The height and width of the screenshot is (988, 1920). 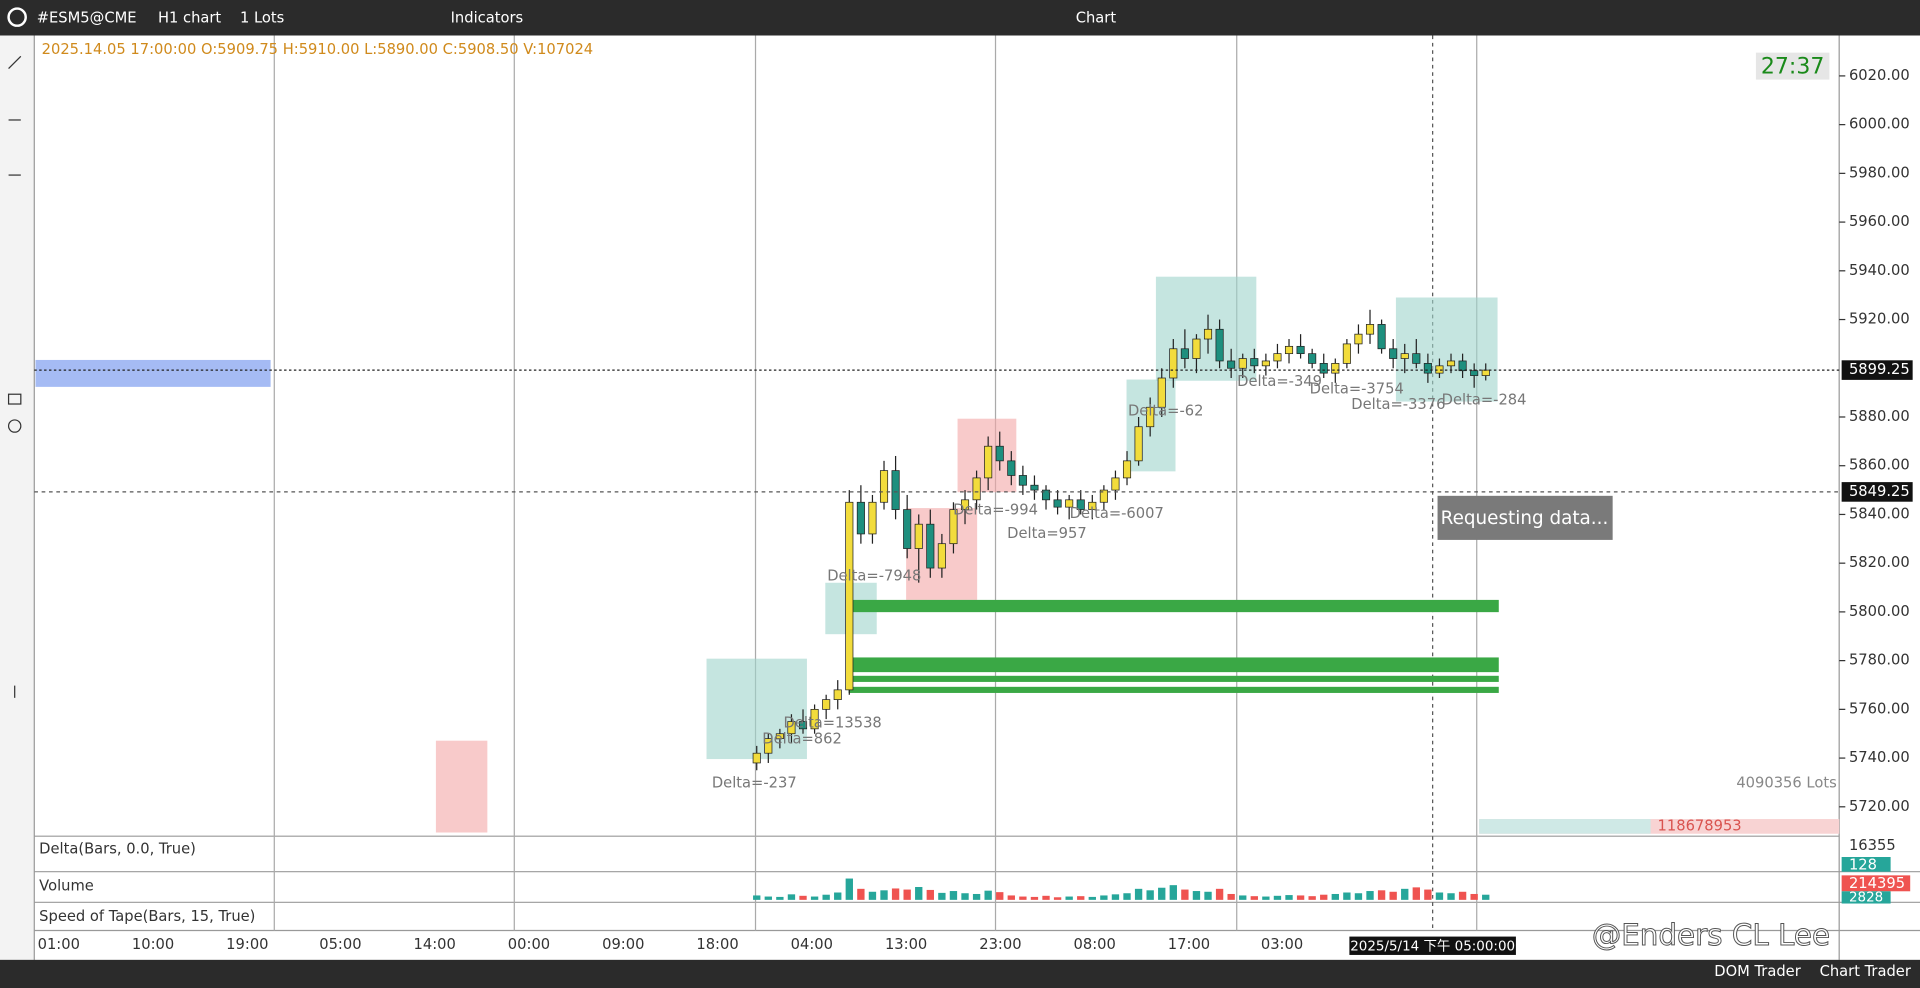 I want to click on cursor-price-label: 5849.25, so click(x=1879, y=491).